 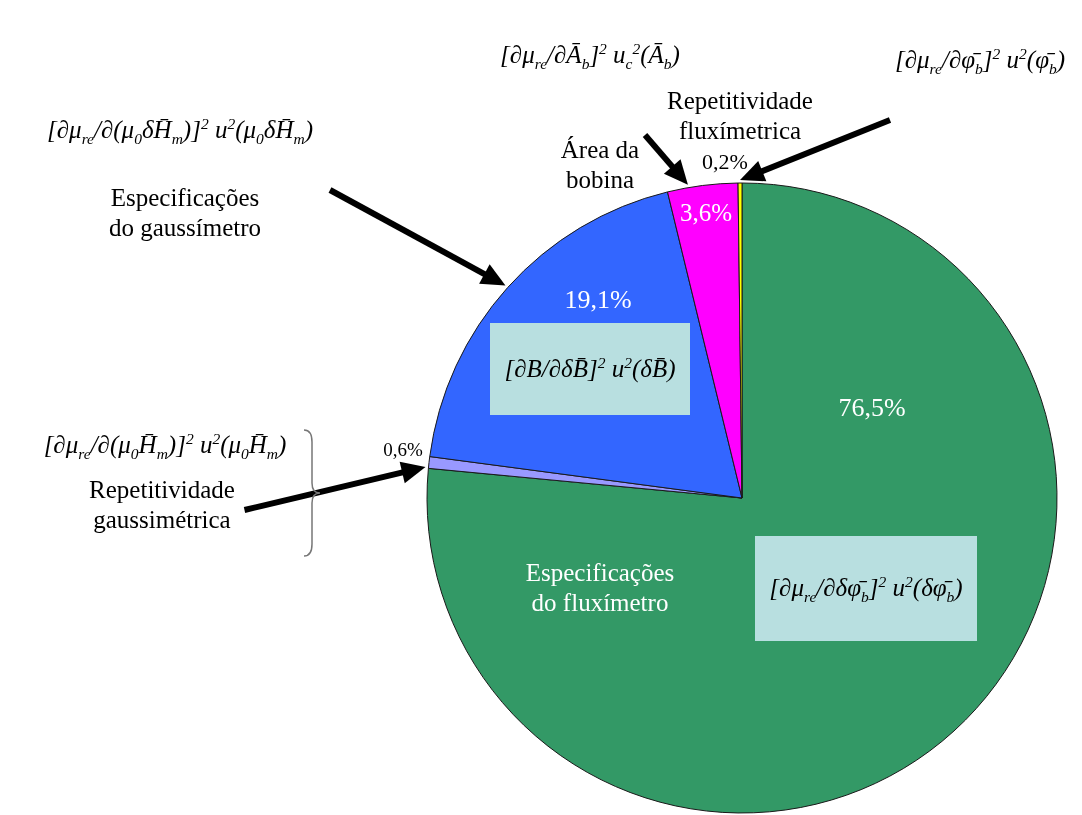 I want to click on text: [∂μ$_{re}$/∂(μ$_{0}$H̄$_{m}$)]$^{2}$ u$^{2}$(μ$_{0}$H̄$_{m}$), so click(x=165, y=445).